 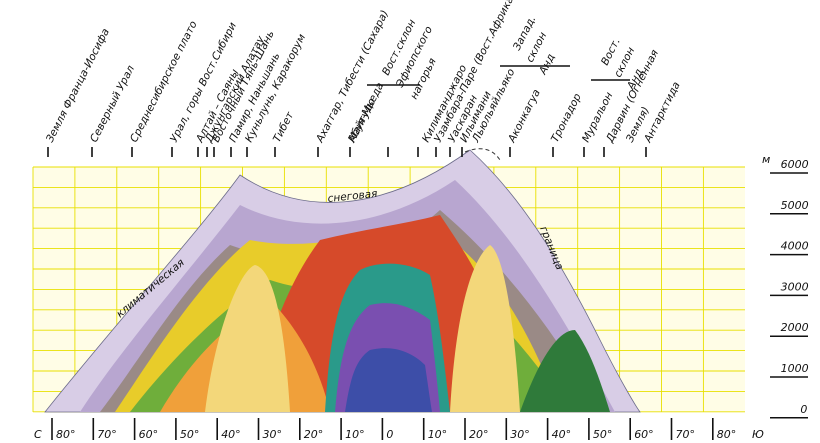 I want to click on location-label: Тронадор, so click(x=566, y=117).